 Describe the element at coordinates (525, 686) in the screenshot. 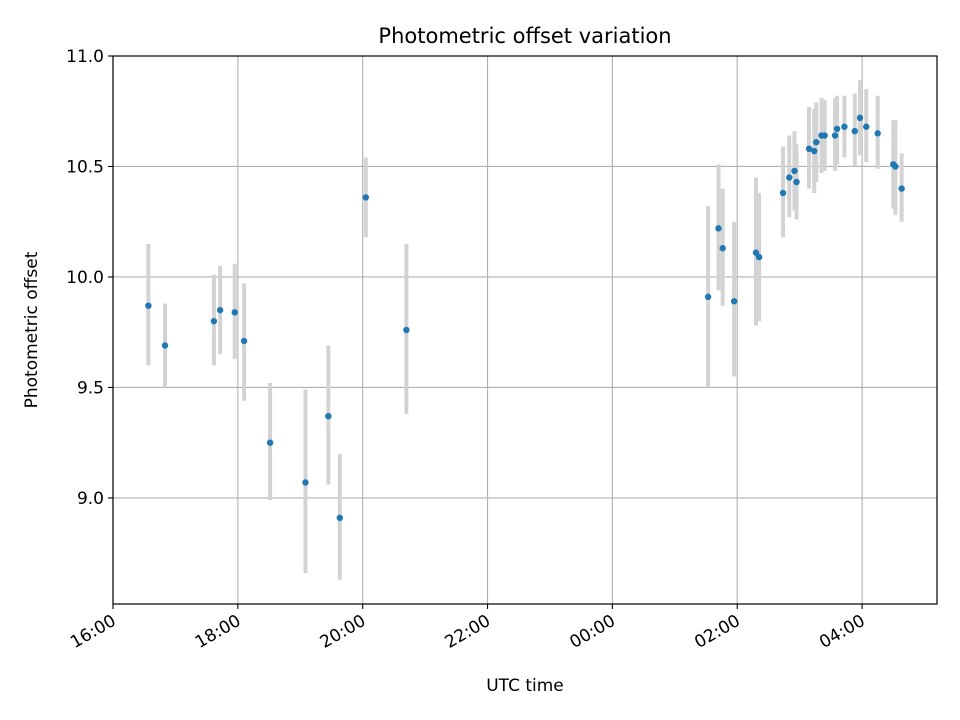

I see `x-axis-label: UTC time` at that location.